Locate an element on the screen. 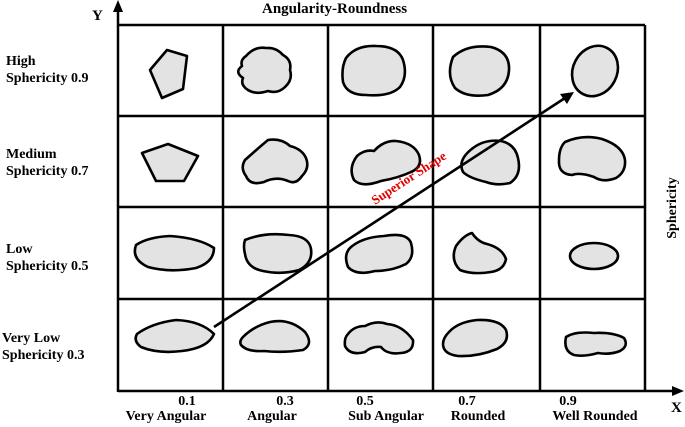  y-axis-arrowhead is located at coordinates (118, 6).